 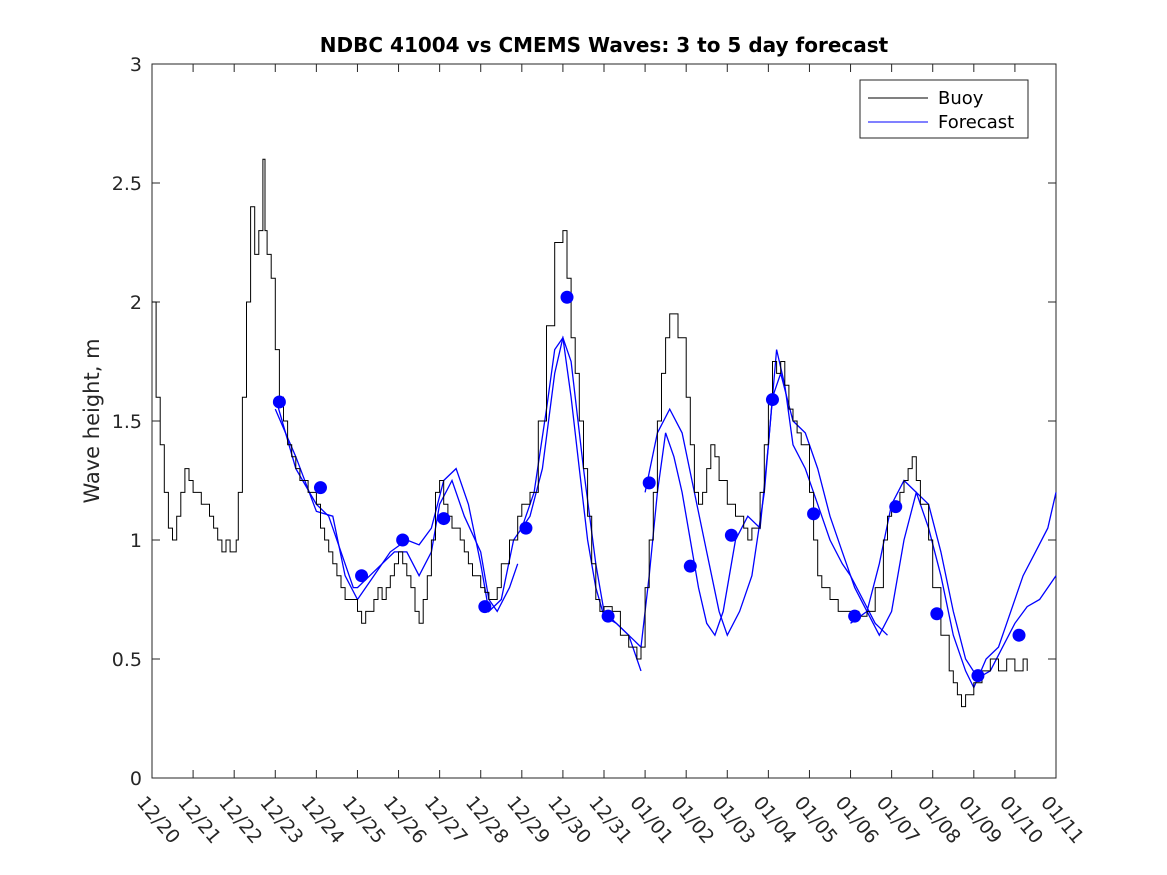 I want to click on legend-forecast-label: Forecast, so click(x=976, y=122).